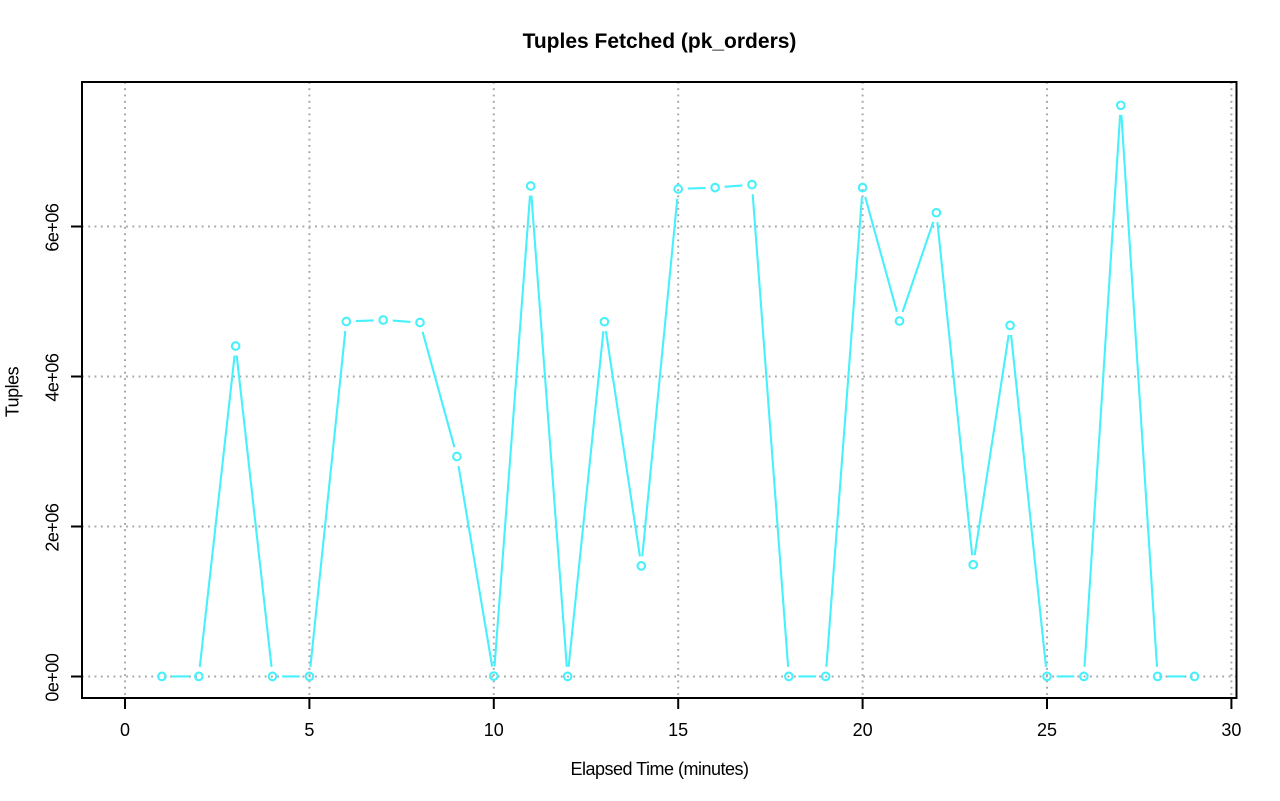 The height and width of the screenshot is (801, 1280). What do you see at coordinates (678, 730) in the screenshot?
I see `svg-text: 15` at bounding box center [678, 730].